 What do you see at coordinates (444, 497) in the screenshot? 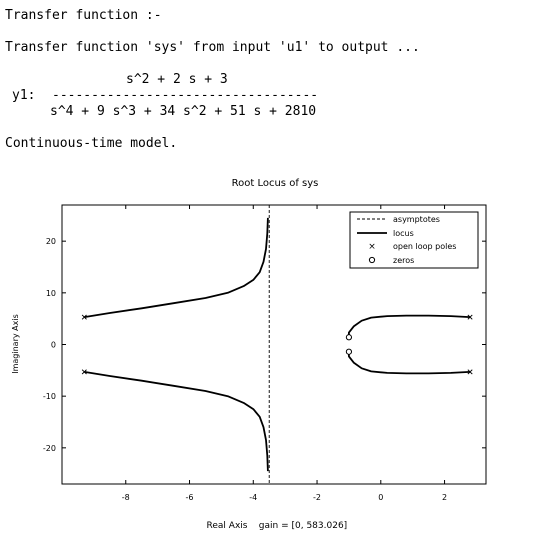
I see `x-tick-label: 2` at bounding box center [444, 497].